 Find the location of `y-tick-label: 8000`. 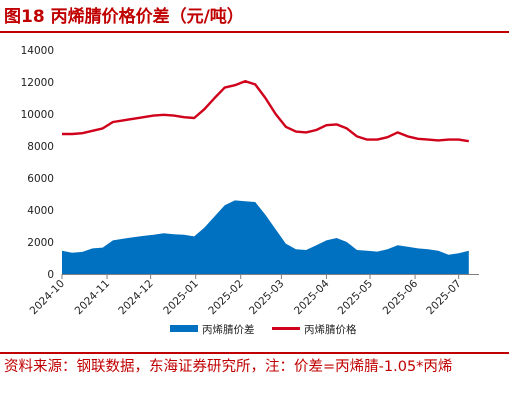

y-tick-label: 8000 is located at coordinates (40, 147).